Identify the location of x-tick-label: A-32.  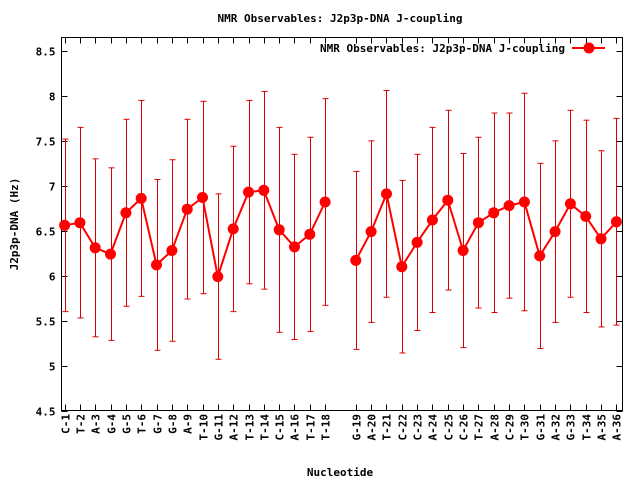
(556, 427).